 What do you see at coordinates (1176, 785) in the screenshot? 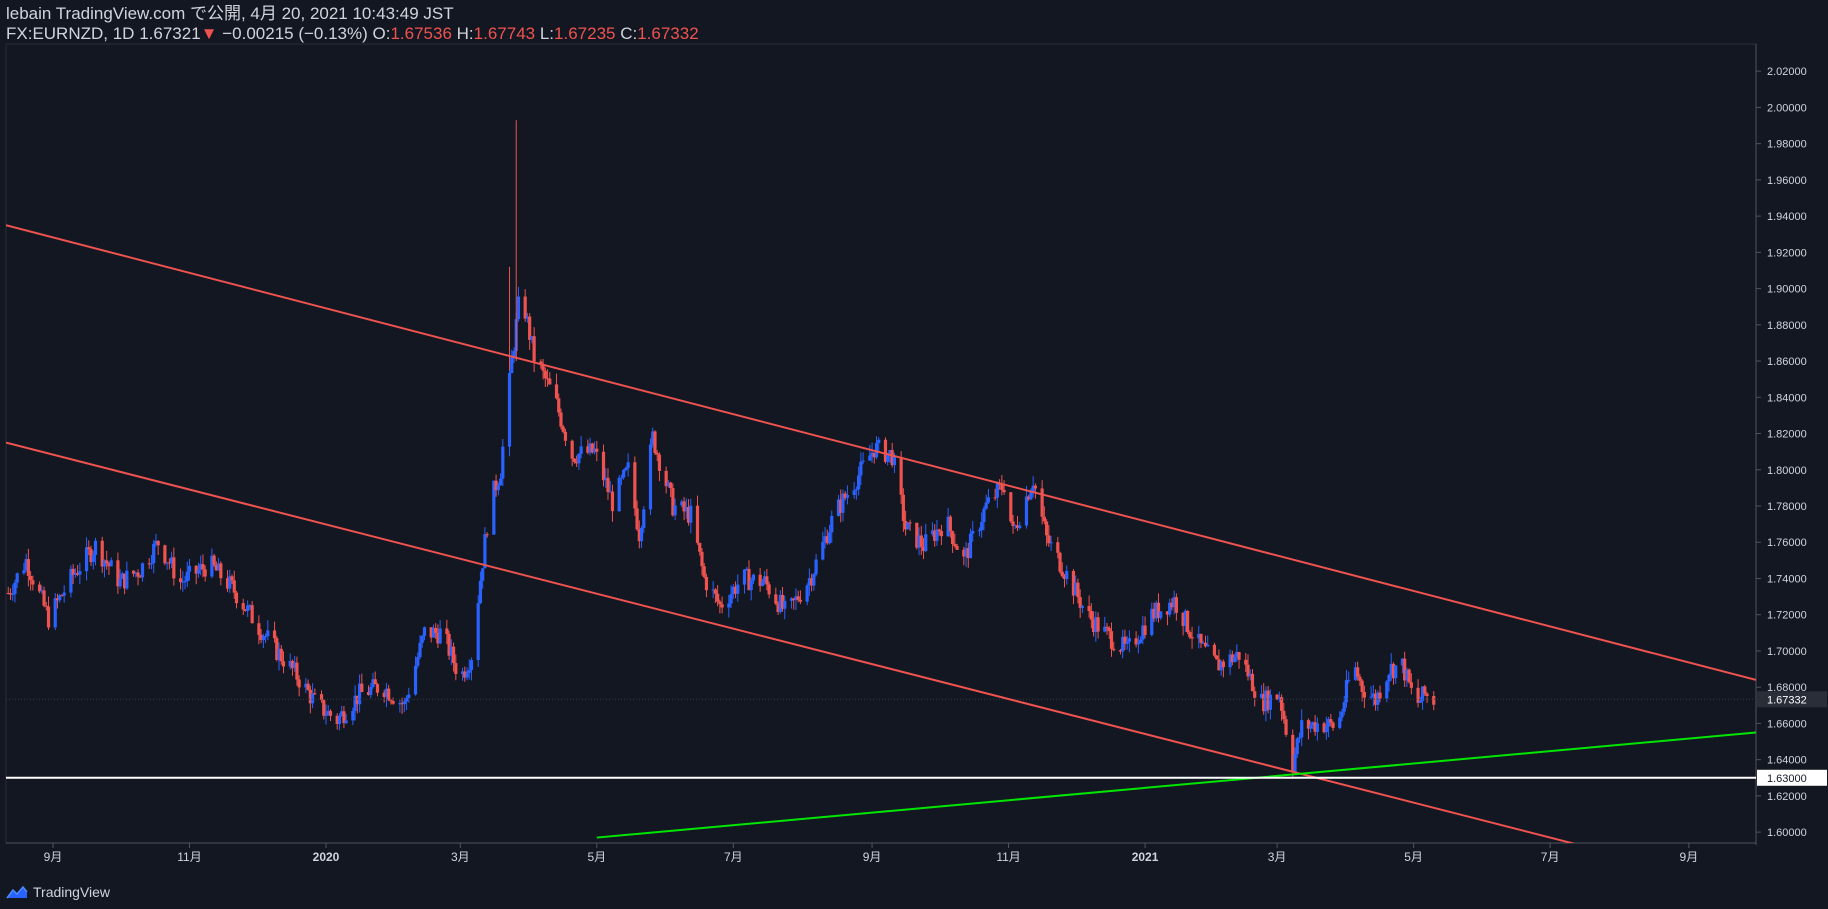
I see `support-line` at bounding box center [1176, 785].